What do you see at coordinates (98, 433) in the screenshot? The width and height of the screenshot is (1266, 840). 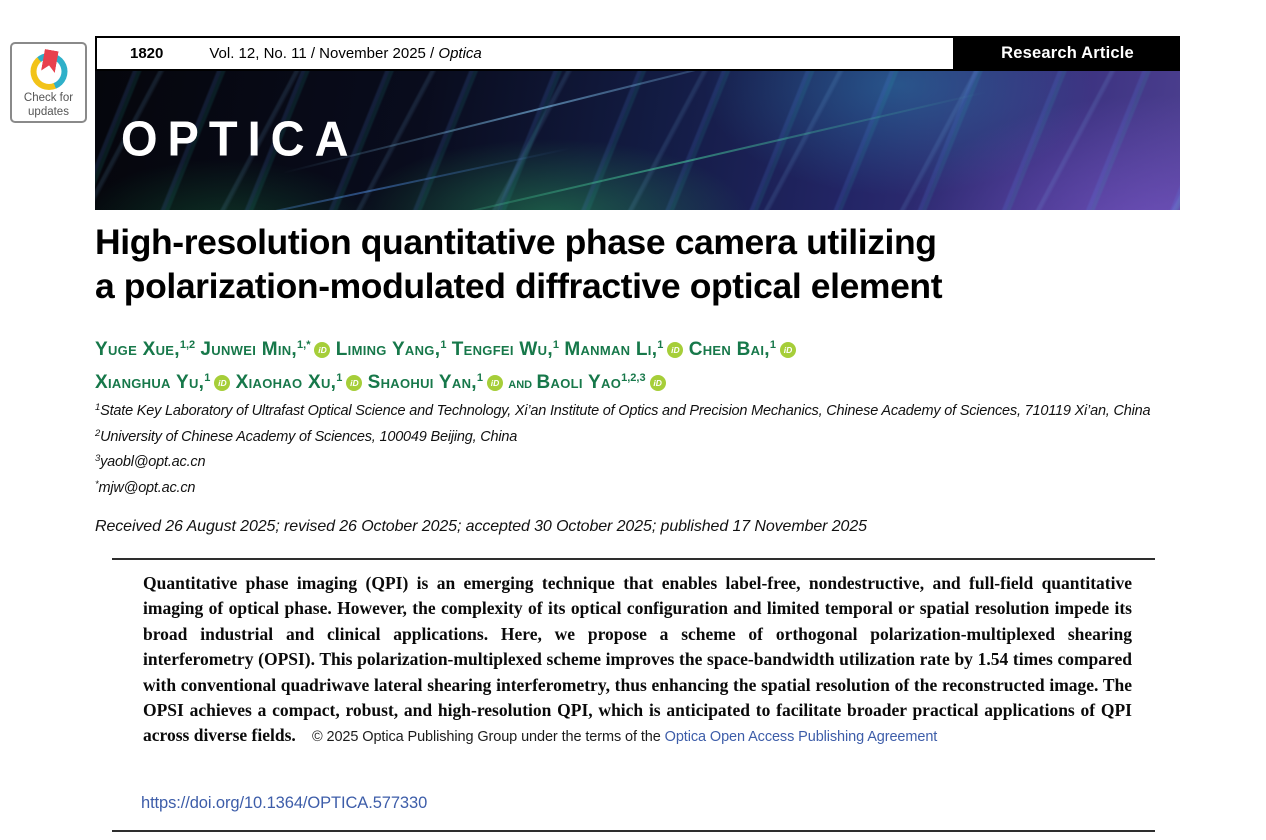 I see `affiliation-sup: 2` at bounding box center [98, 433].